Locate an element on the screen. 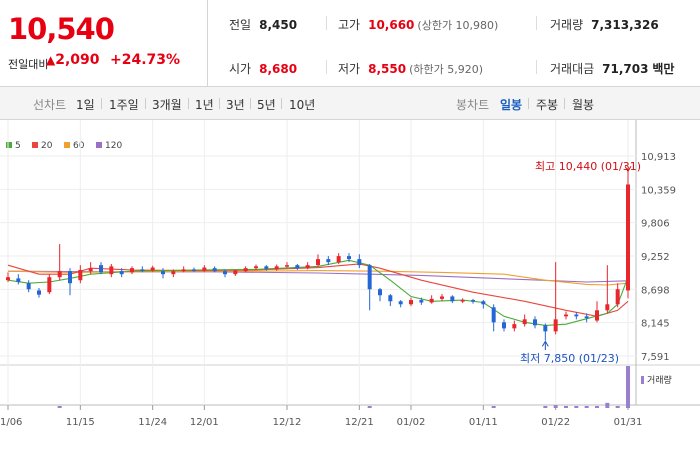 Image resolution: width=700 pixels, height=450 pixels. tab-1y: 1년 is located at coordinates (204, 105).